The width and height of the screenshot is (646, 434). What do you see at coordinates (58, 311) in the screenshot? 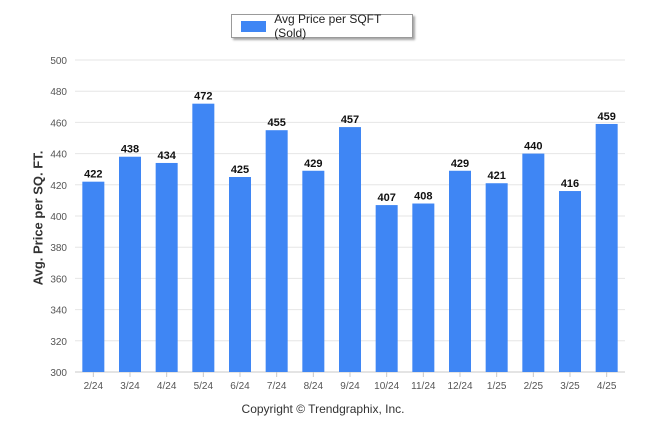
I see `y-tick-label: 340` at bounding box center [58, 311].